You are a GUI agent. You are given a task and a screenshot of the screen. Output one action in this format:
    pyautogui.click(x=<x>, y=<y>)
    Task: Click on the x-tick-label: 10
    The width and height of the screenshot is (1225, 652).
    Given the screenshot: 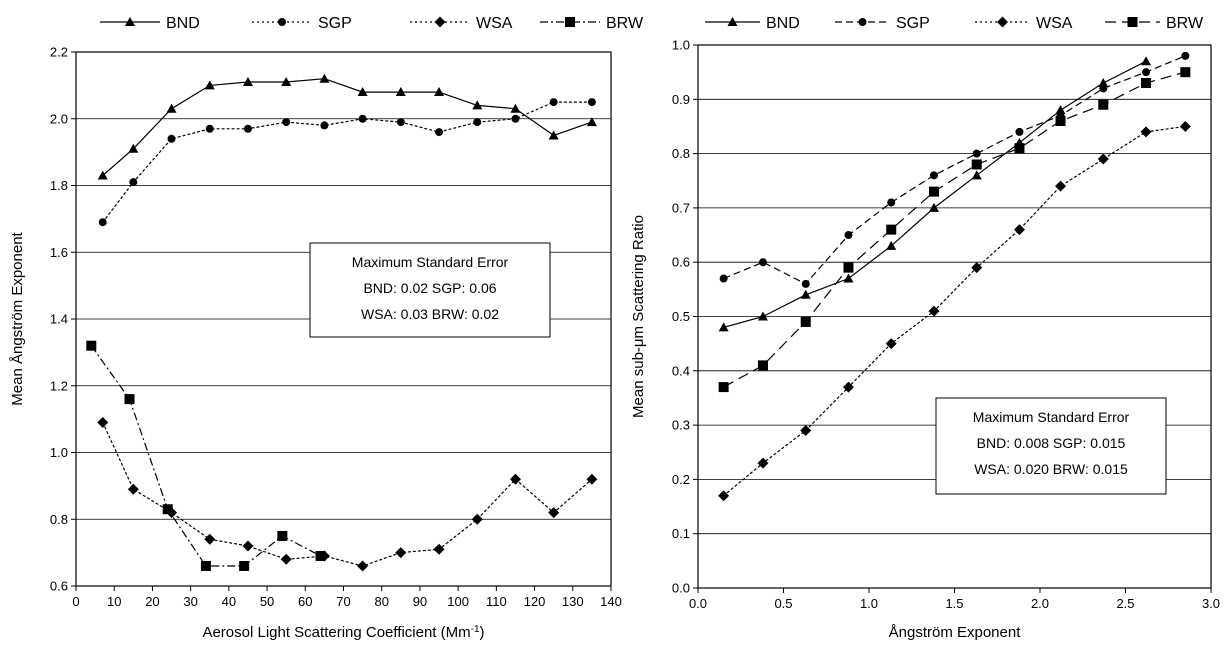 What is the action you would take?
    pyautogui.click(x=114, y=601)
    